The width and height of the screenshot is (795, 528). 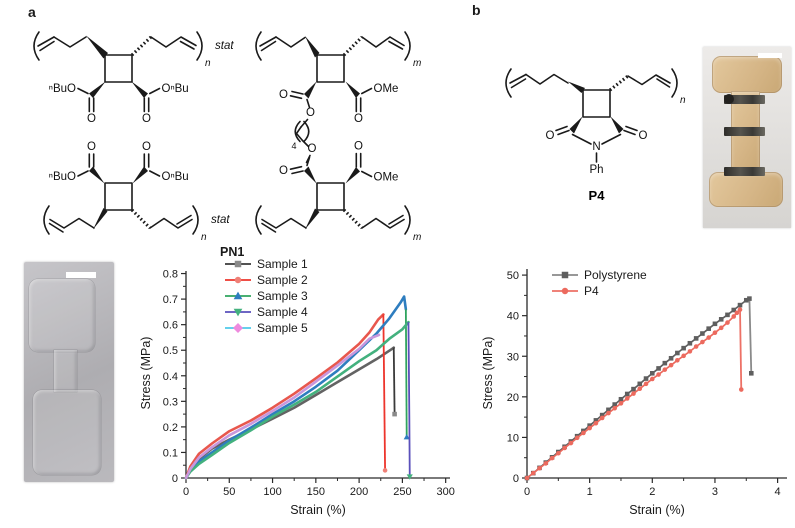 What do you see at coordinates (513, 398) in the screenshot?
I see `y-tick-label: 20` at bounding box center [513, 398].